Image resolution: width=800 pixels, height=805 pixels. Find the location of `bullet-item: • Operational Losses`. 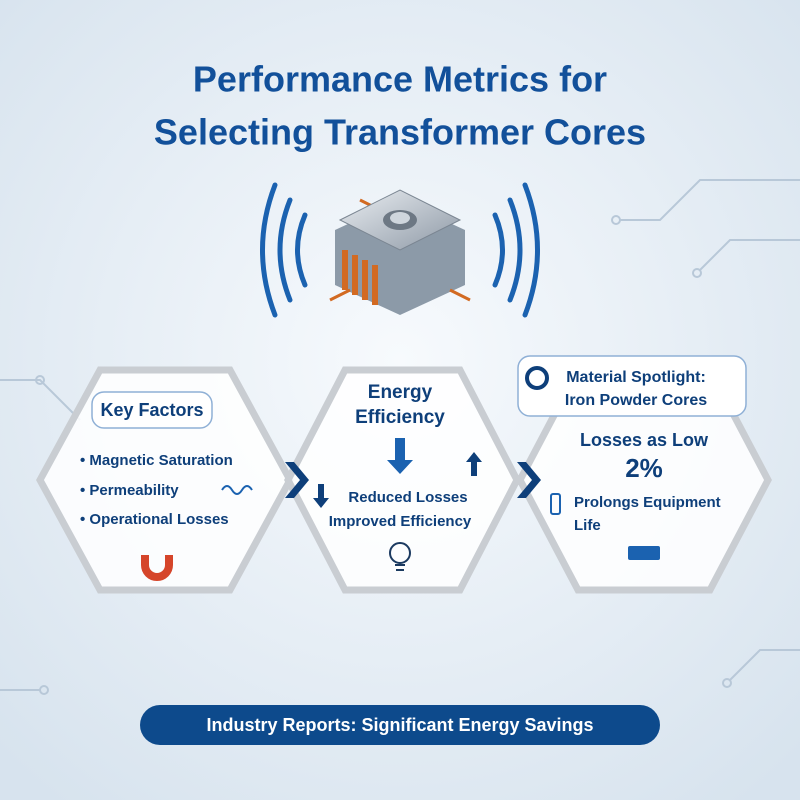

bullet-item: • Operational Losses is located at coordinates (154, 519).